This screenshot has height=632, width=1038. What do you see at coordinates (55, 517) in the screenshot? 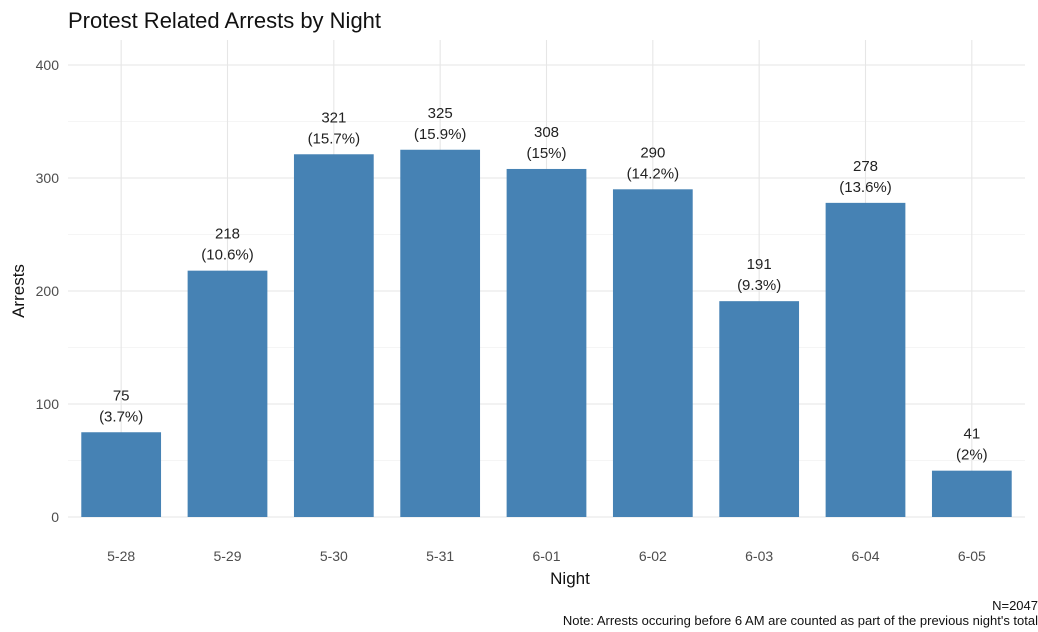
I see `y-tick-label: 0` at bounding box center [55, 517].